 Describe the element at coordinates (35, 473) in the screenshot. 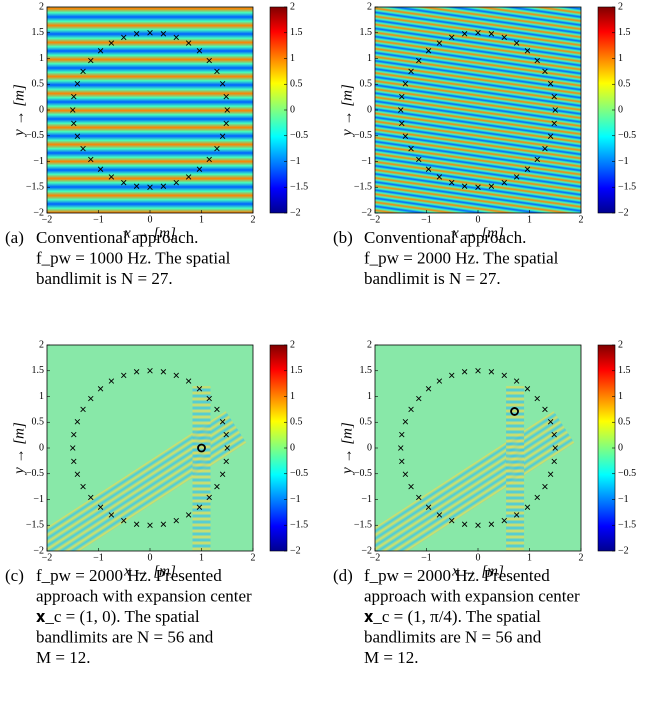

I see `y-tick-label: −0.5` at that location.